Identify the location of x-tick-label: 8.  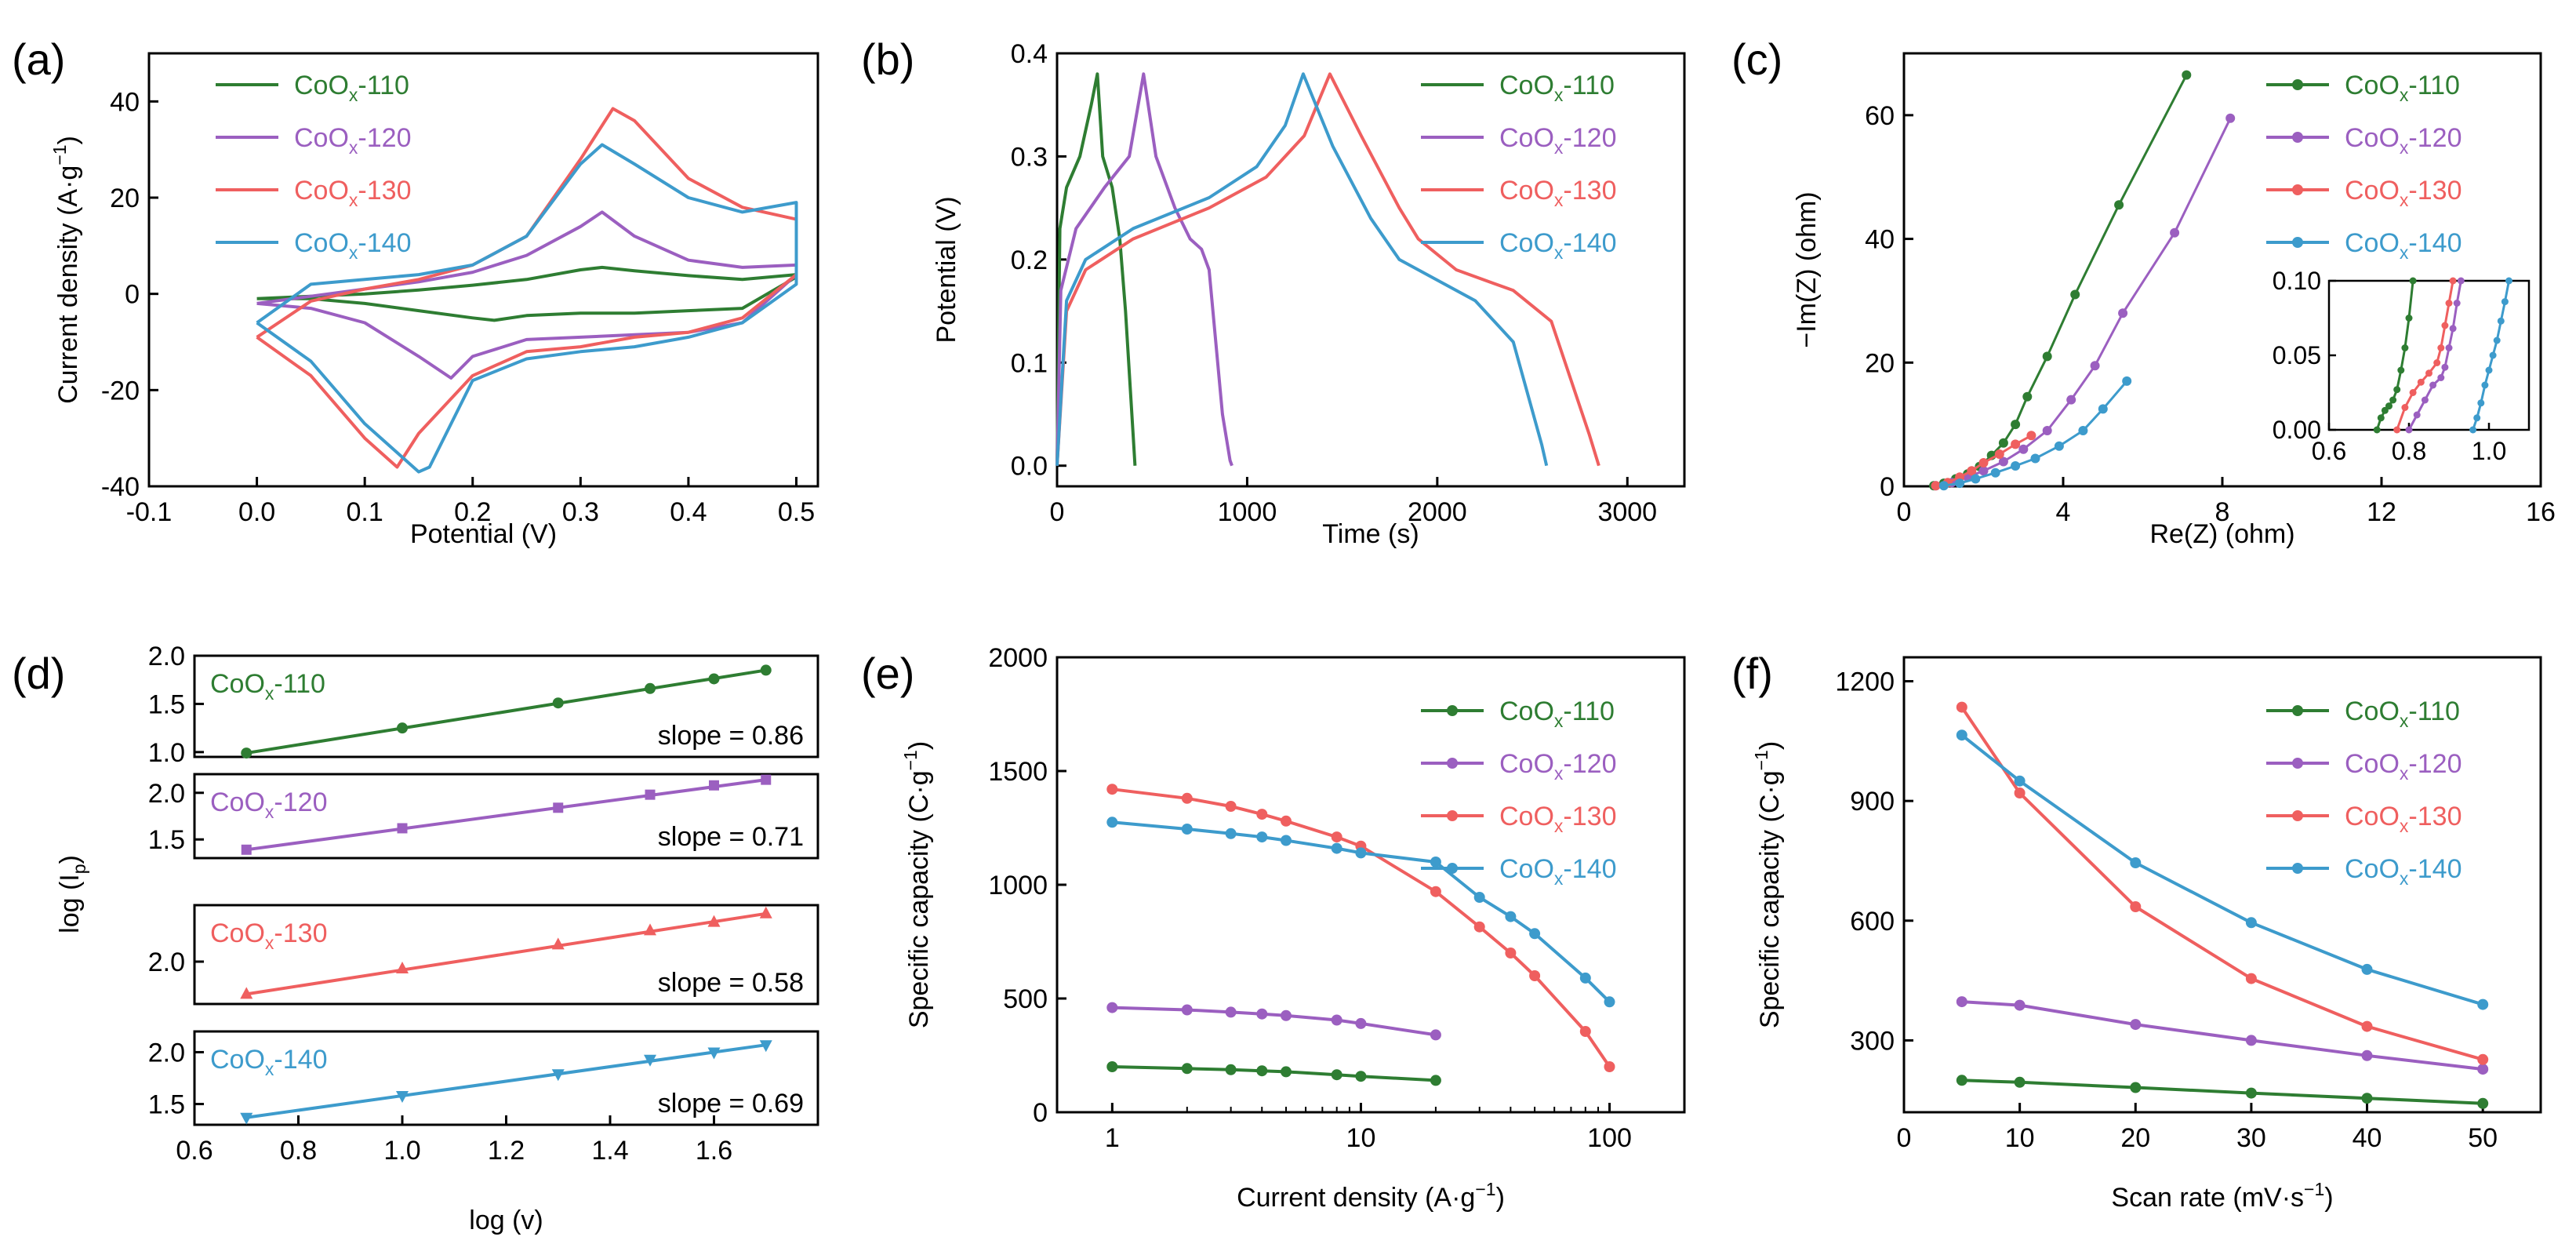
(2222, 512).